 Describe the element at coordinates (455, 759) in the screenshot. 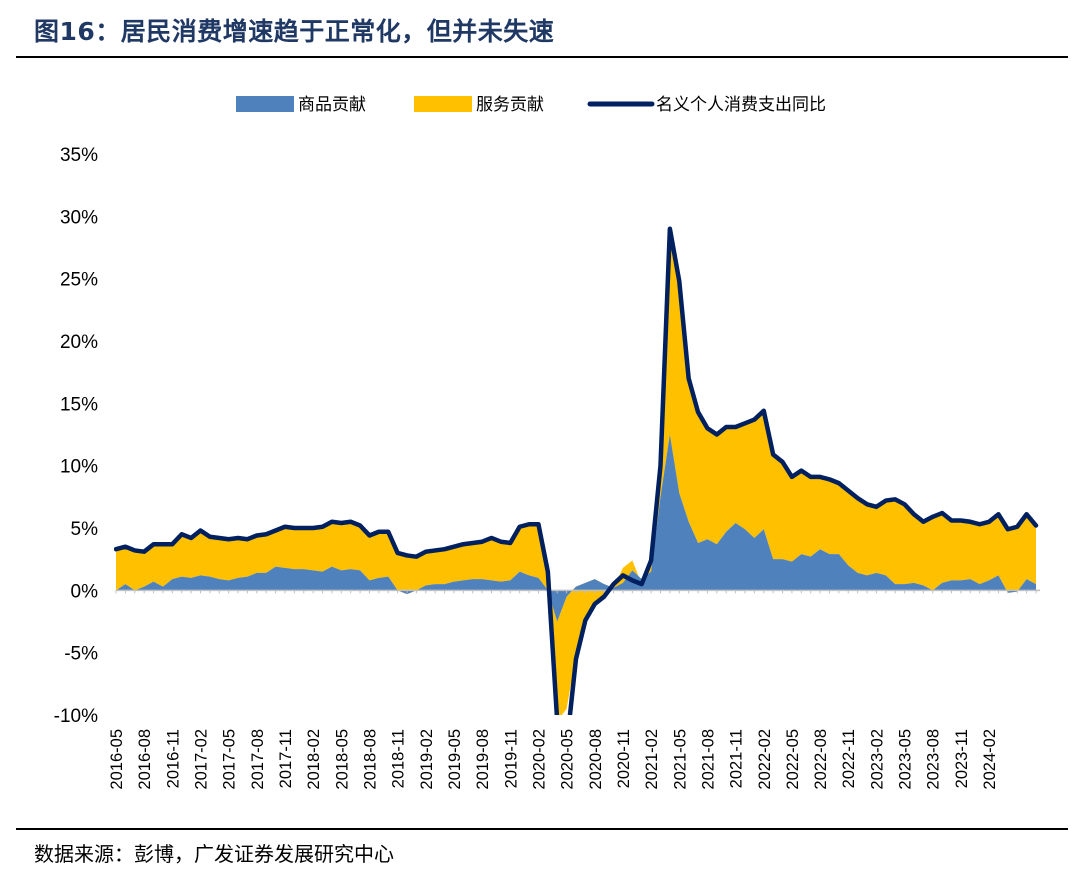

I see `x-tick-label: 2019-05` at that location.